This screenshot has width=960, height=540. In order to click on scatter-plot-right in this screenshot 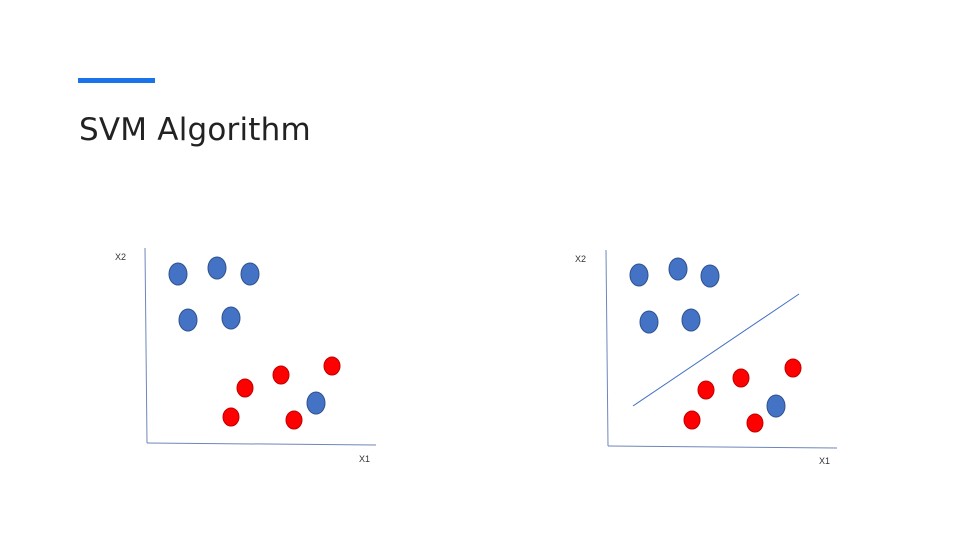, I will do `click(721, 349)`.